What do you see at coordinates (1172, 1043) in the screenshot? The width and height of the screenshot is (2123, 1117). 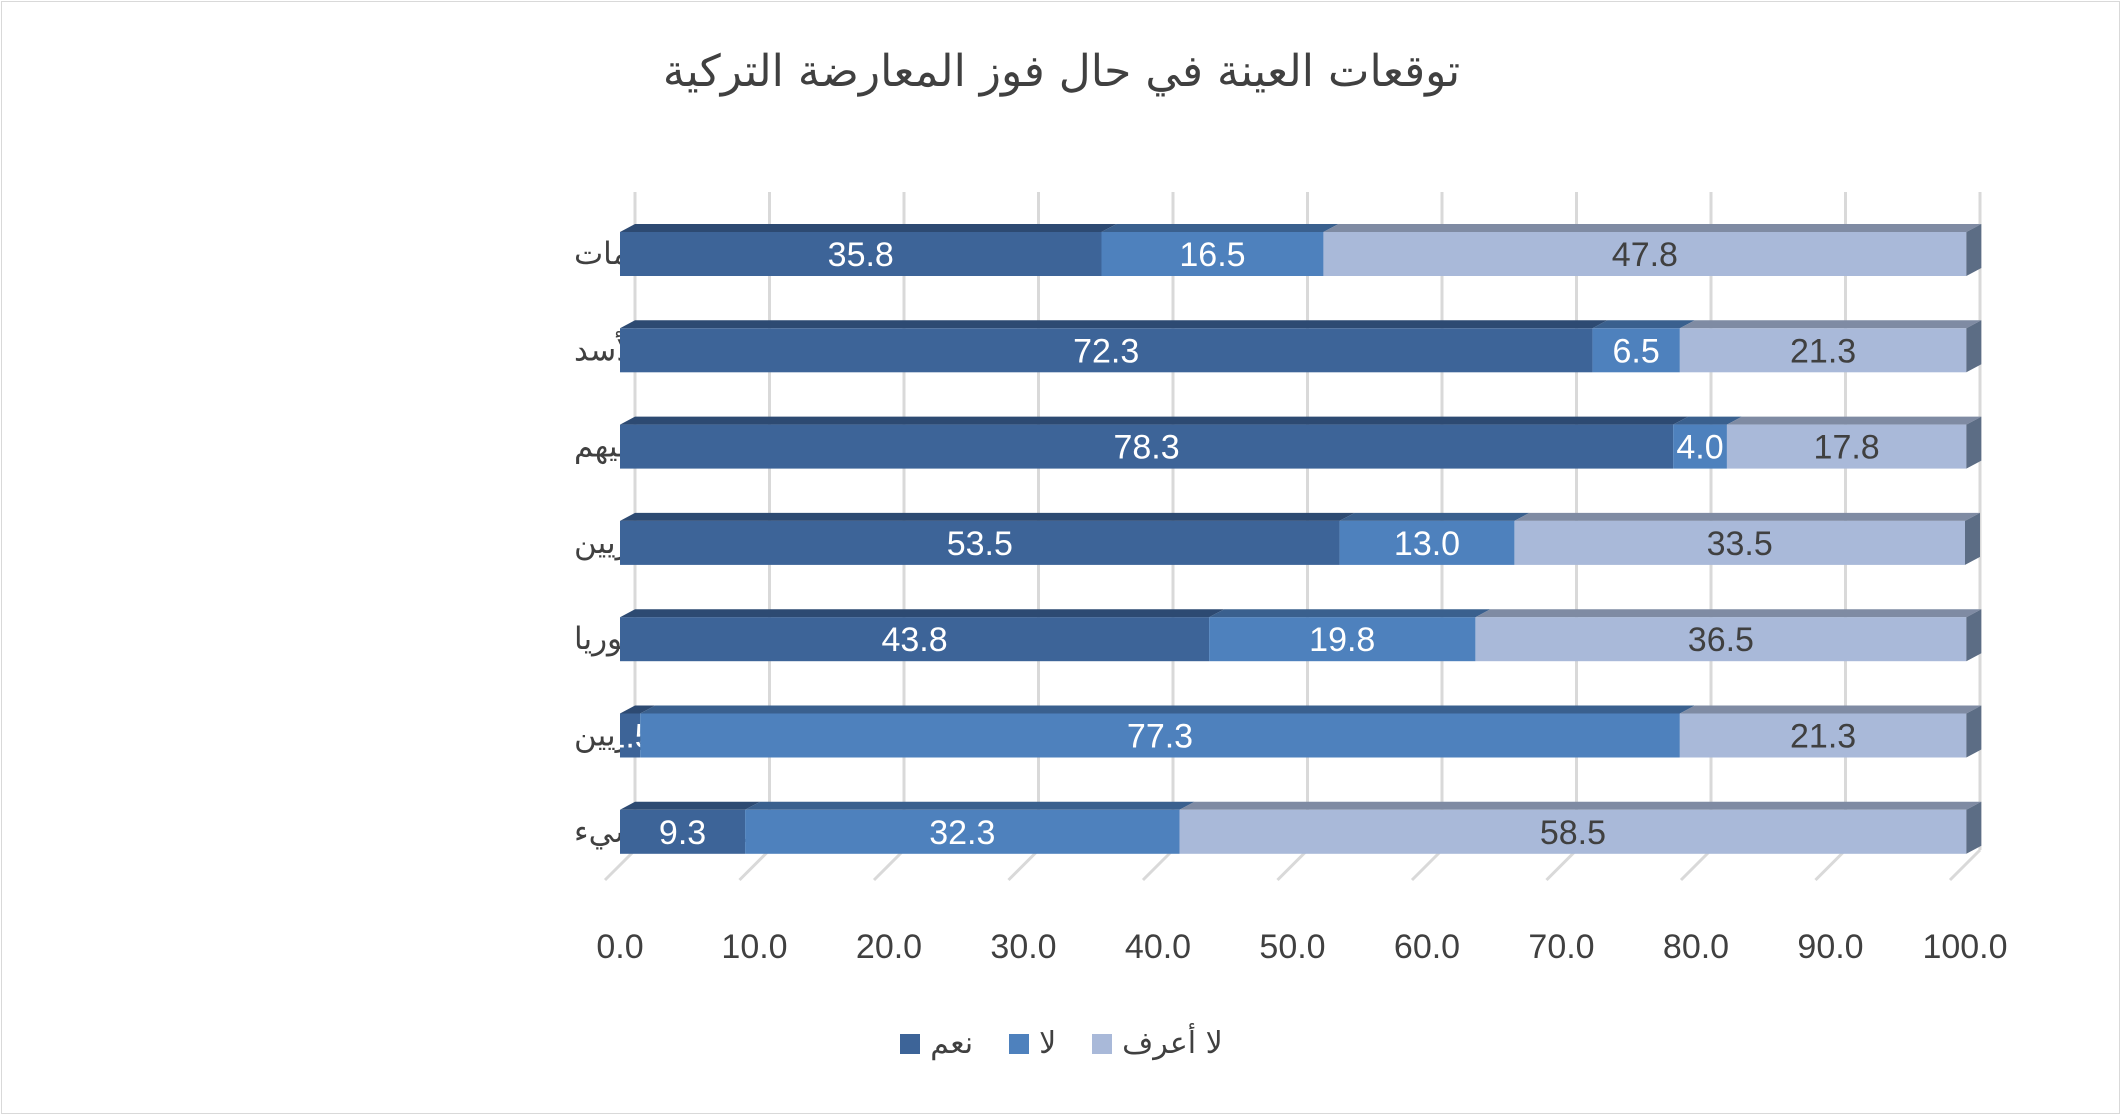 I see `legend-label: لا أعرف` at bounding box center [1172, 1043].